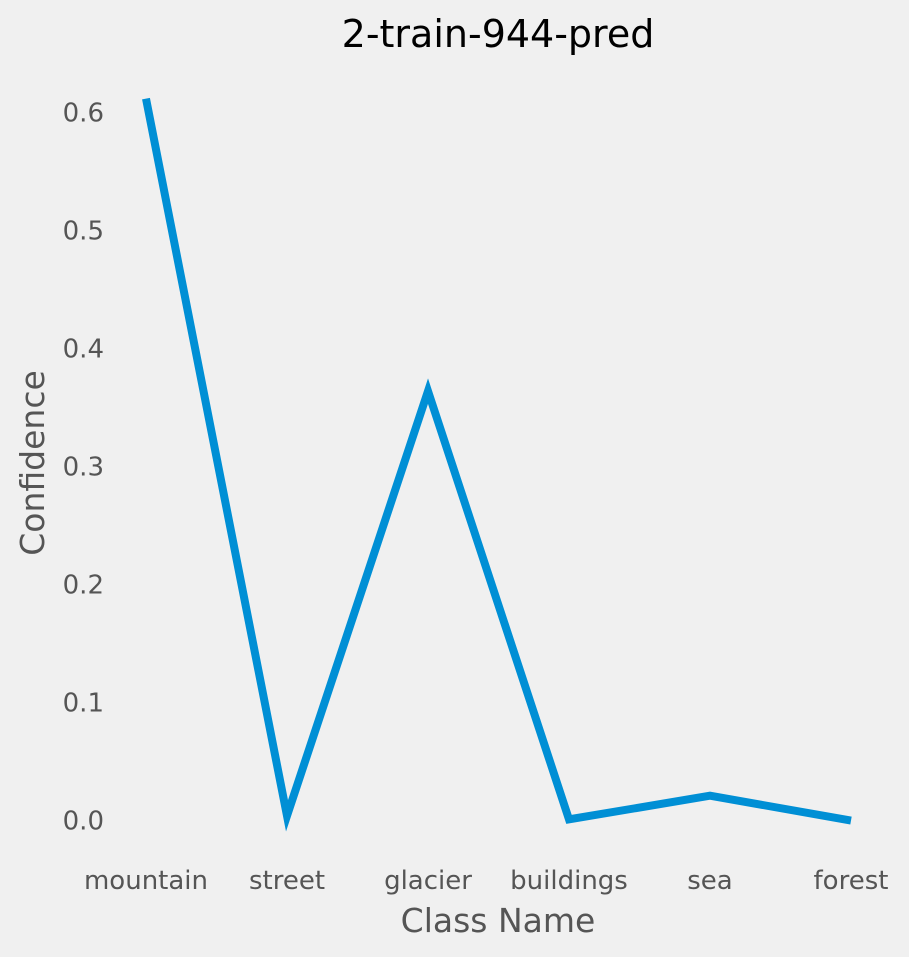  Describe the element at coordinates (428, 881) in the screenshot. I see `x-tick-label: glacier` at that location.